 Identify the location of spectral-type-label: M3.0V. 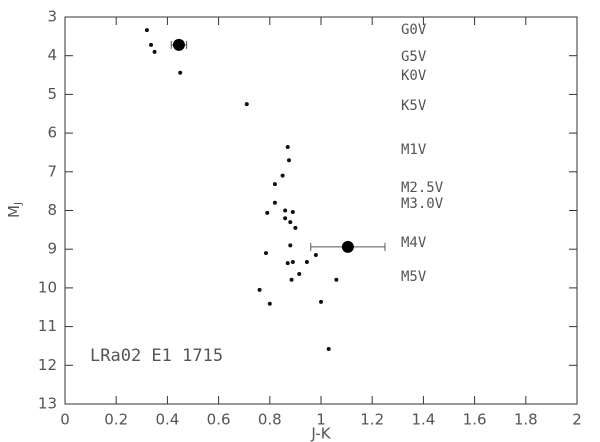
(422, 204).